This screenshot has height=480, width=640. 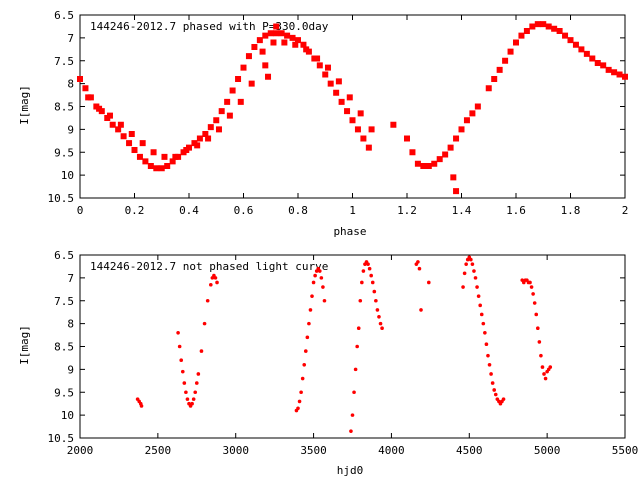 I want to click on phased-x-tick-label: 1.8, so click(x=571, y=210).